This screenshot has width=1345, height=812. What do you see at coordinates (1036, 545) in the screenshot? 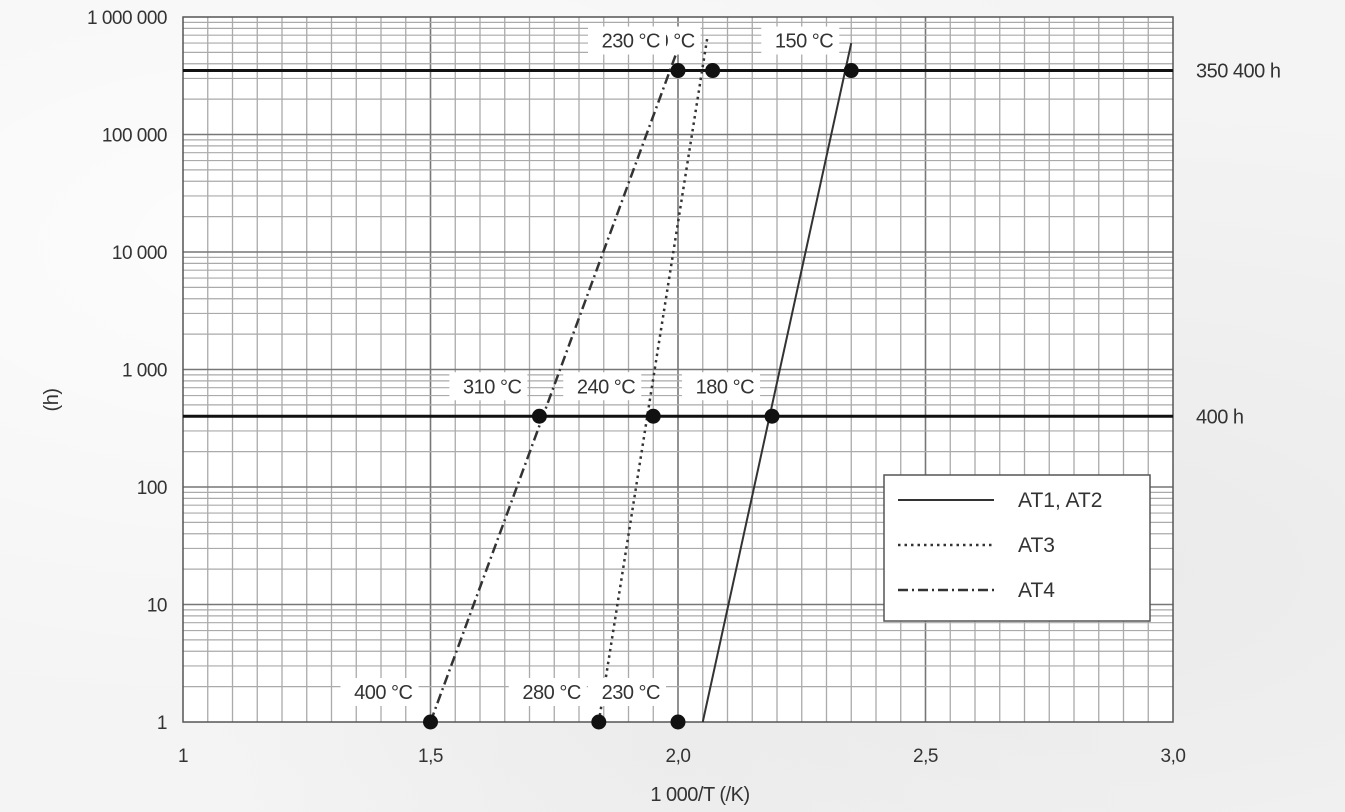
I see `legend-label: AT3` at bounding box center [1036, 545].